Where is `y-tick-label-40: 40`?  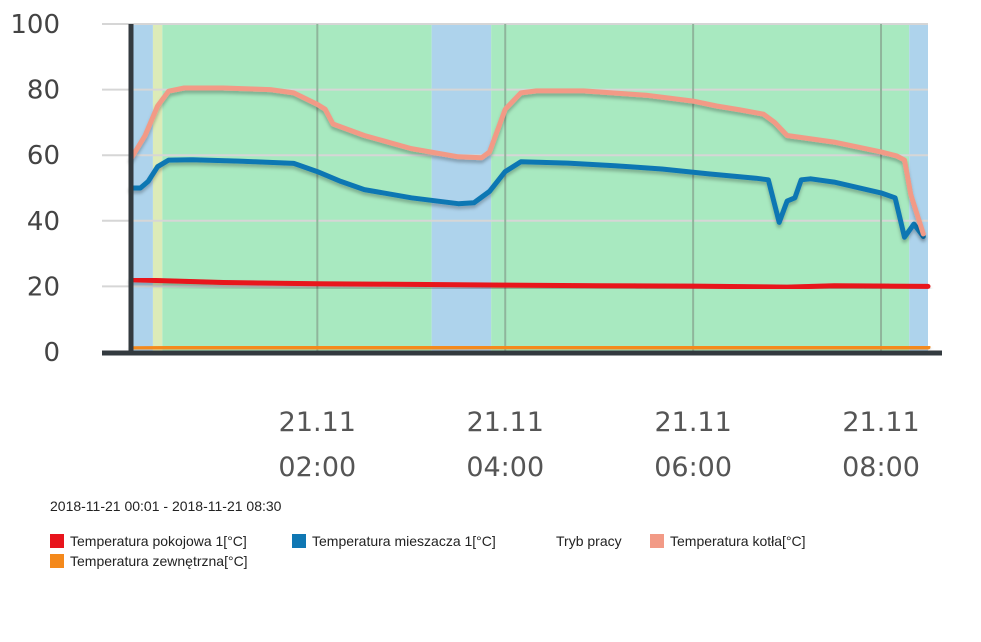
y-tick-label-40: 40 is located at coordinates (43, 222).